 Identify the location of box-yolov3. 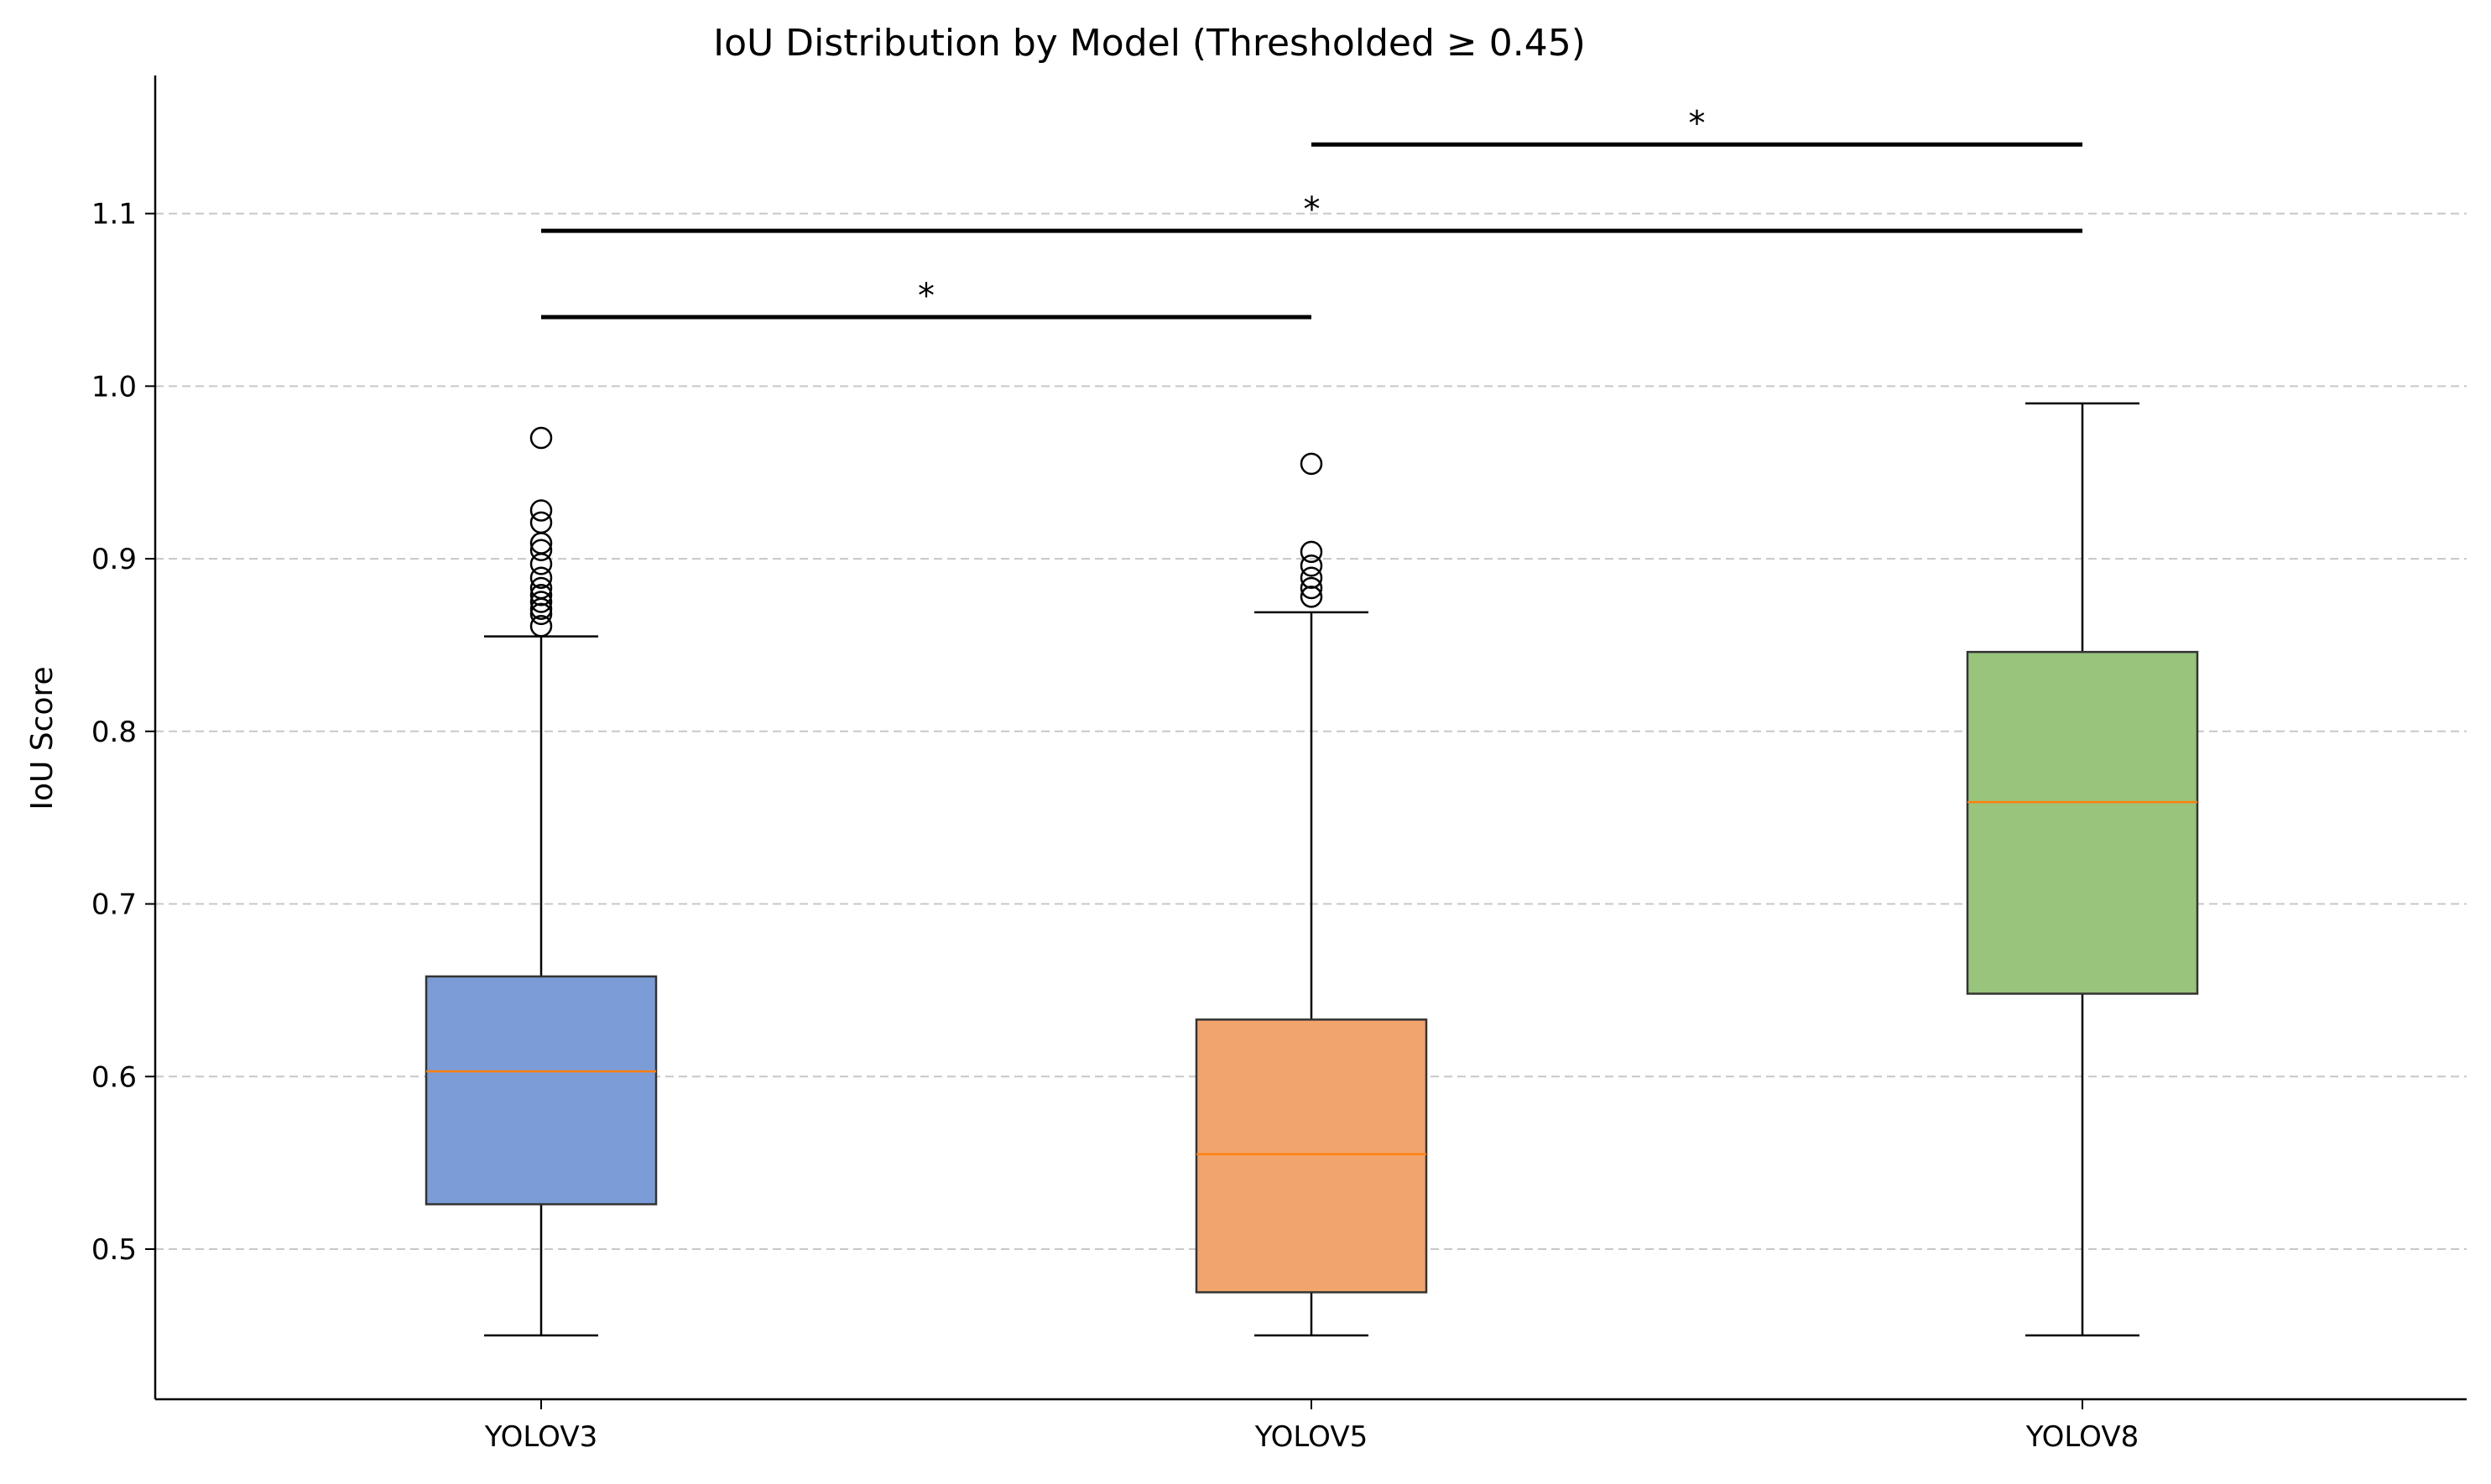
(542, 881).